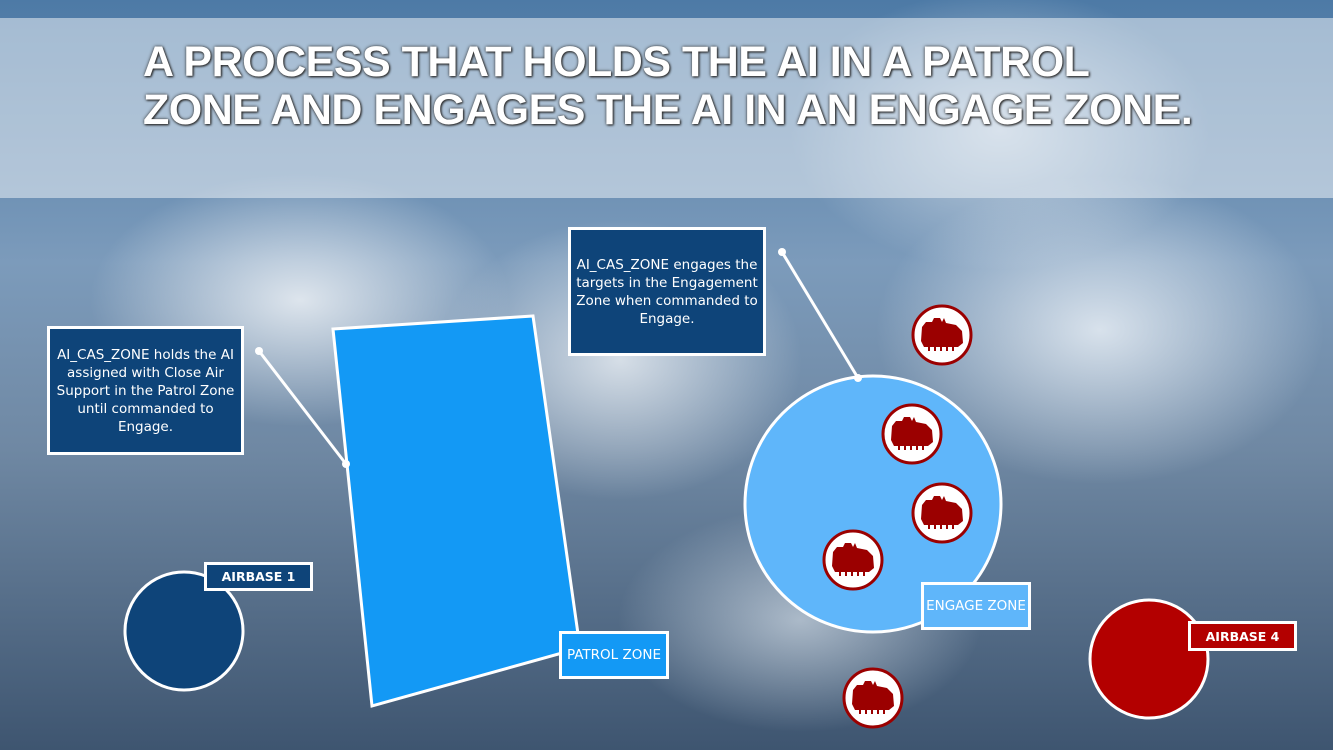  What do you see at coordinates (820, 315) in the screenshot?
I see `engage-callout-line` at bounding box center [820, 315].